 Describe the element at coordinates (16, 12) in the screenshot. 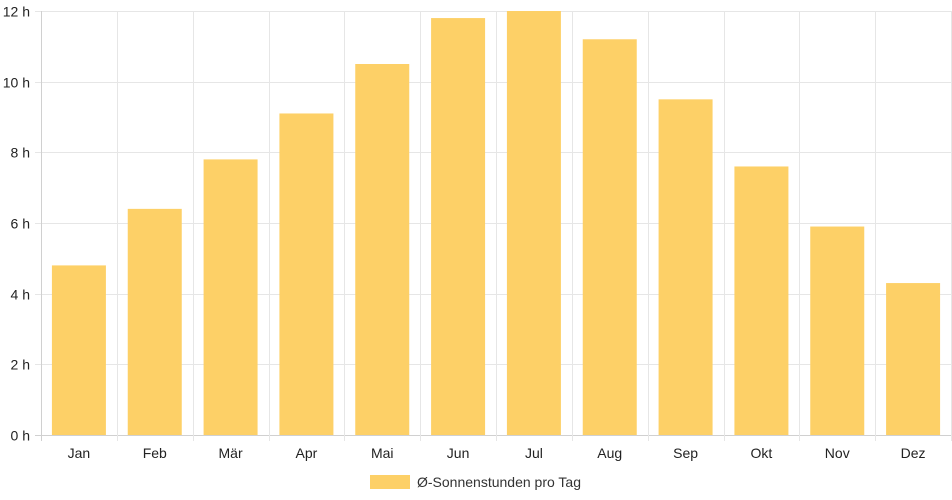

I see `y-tick-label: 12 h` at that location.